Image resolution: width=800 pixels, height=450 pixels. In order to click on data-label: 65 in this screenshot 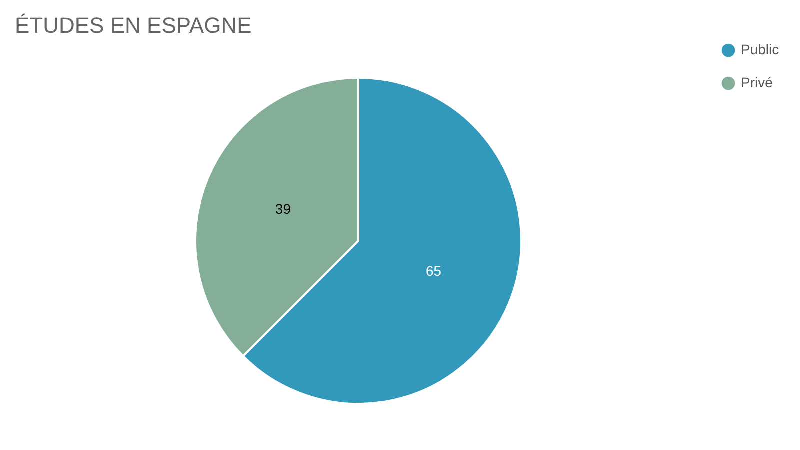, I will do `click(434, 271)`.